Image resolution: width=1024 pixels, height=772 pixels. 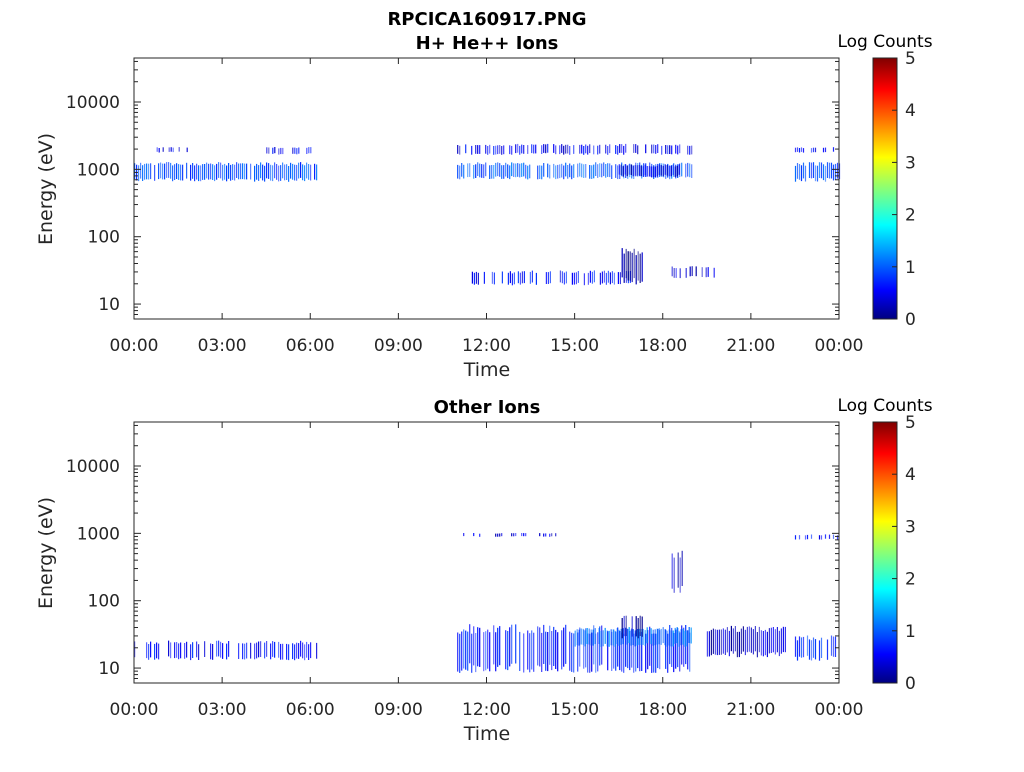 I want to click on x-tick-label: 03:00, so click(x=222, y=346).